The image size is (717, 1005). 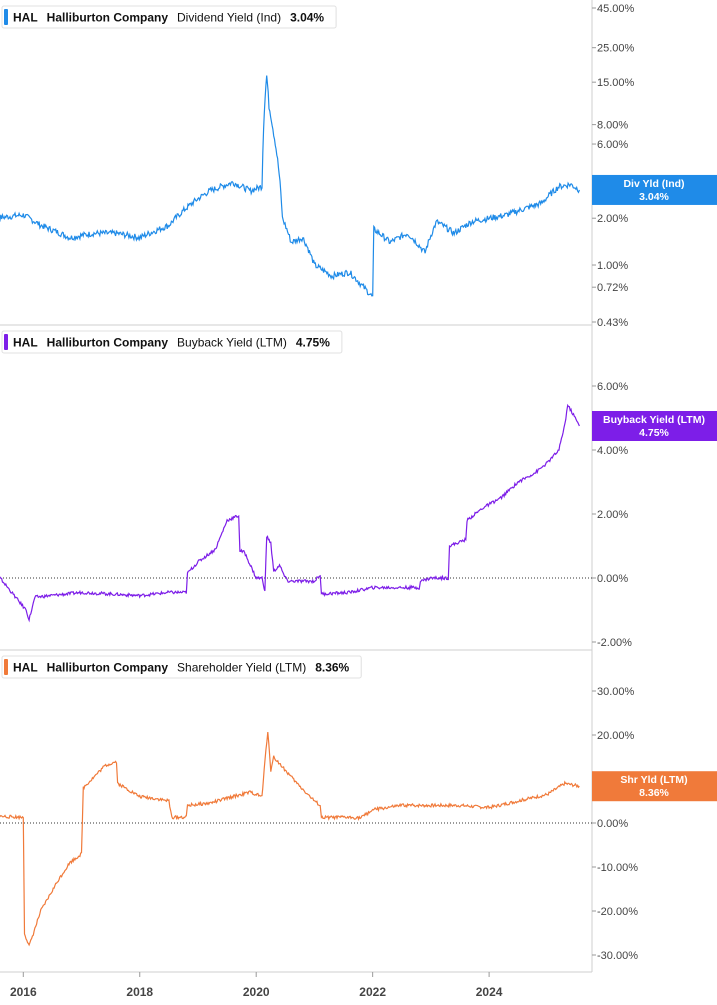 What do you see at coordinates (332, 668) in the screenshot?
I see `legend-value: 8.36%` at bounding box center [332, 668].